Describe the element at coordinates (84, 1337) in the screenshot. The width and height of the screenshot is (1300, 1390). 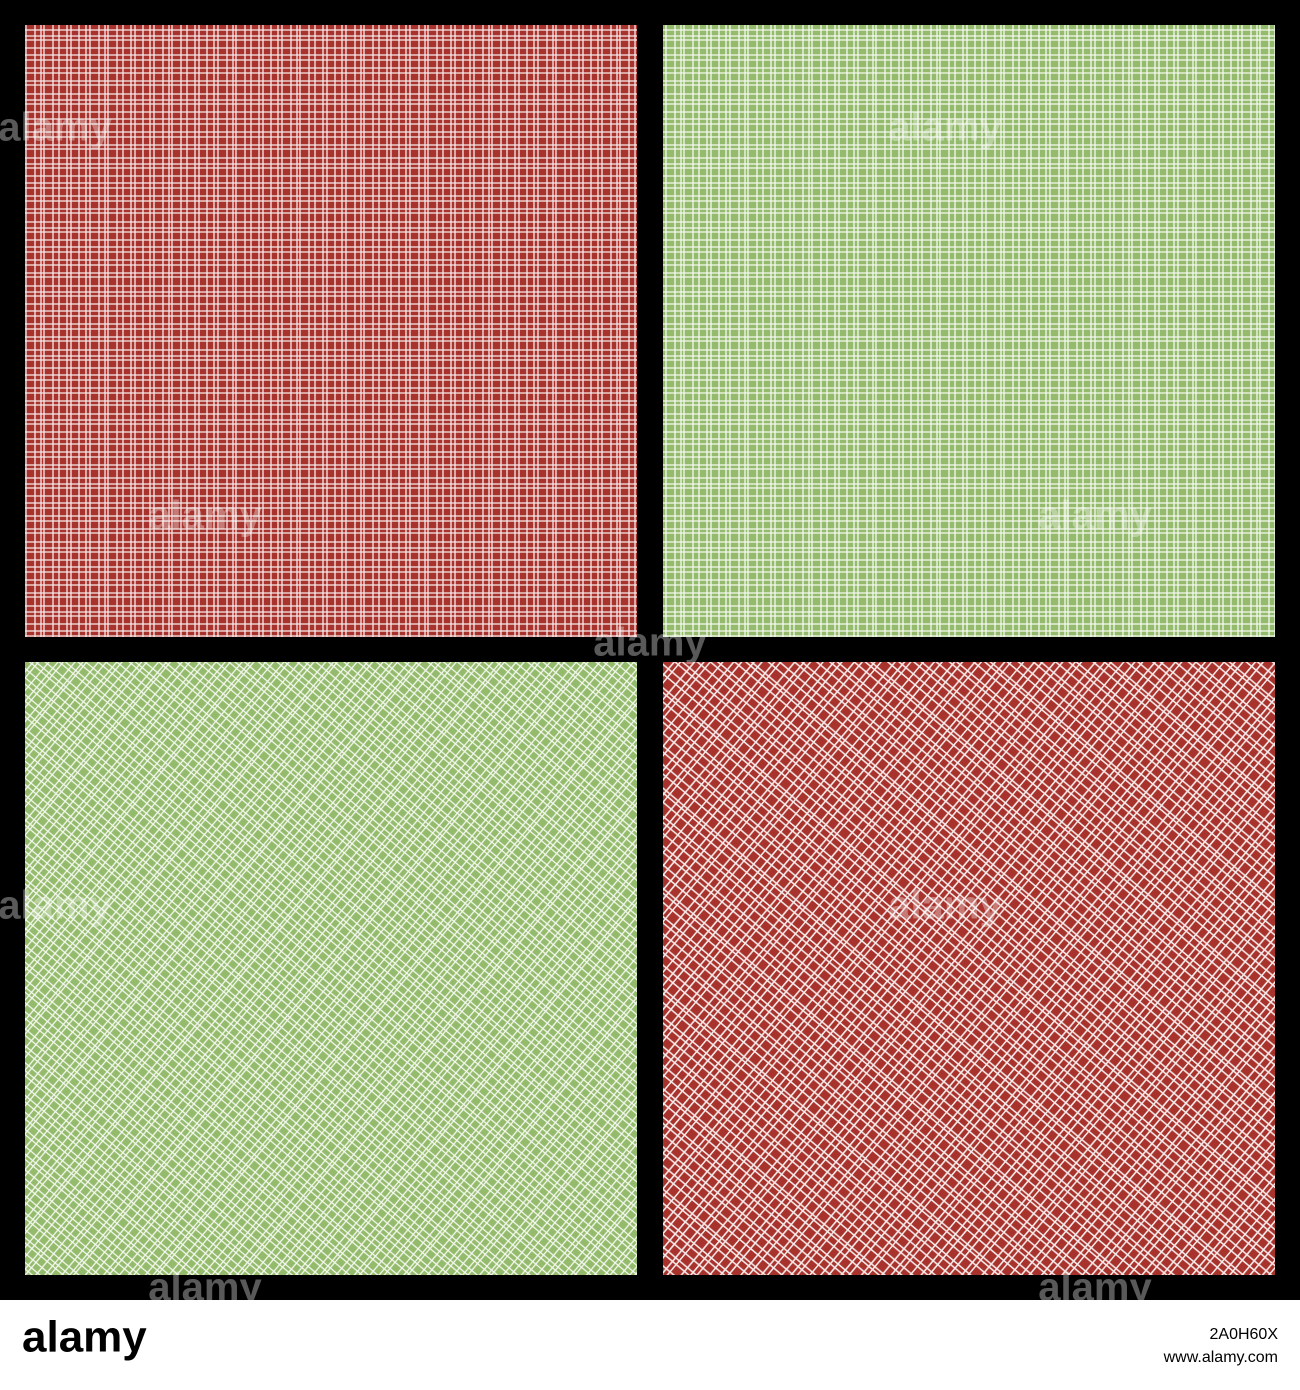
I see `logo: alamy` at that location.